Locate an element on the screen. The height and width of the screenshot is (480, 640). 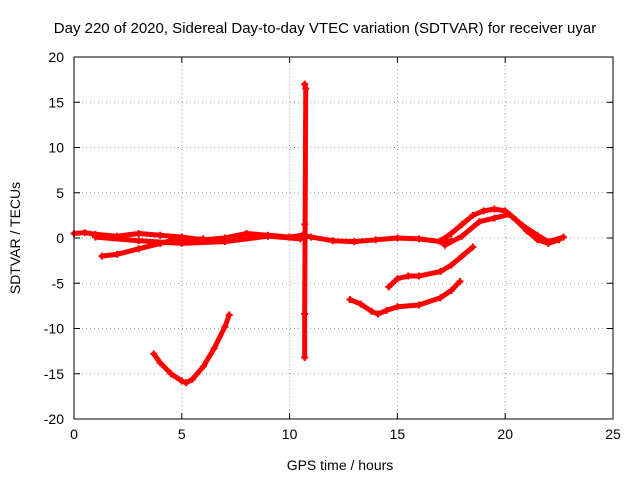
y-tick-label: -10 is located at coordinates (54, 329).